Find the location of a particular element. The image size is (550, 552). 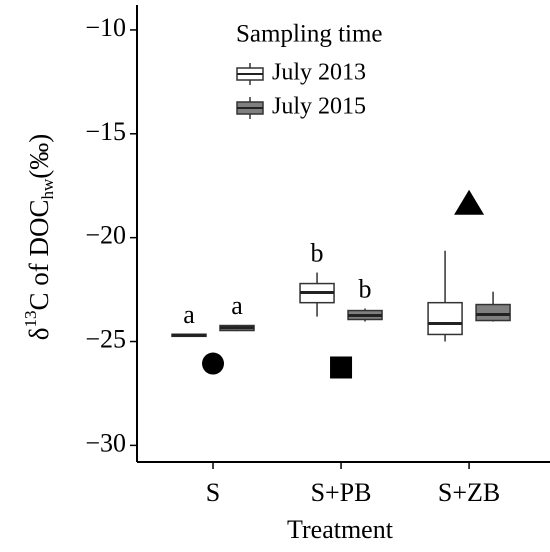

x-tick-label: S+PB is located at coordinates (341, 492).